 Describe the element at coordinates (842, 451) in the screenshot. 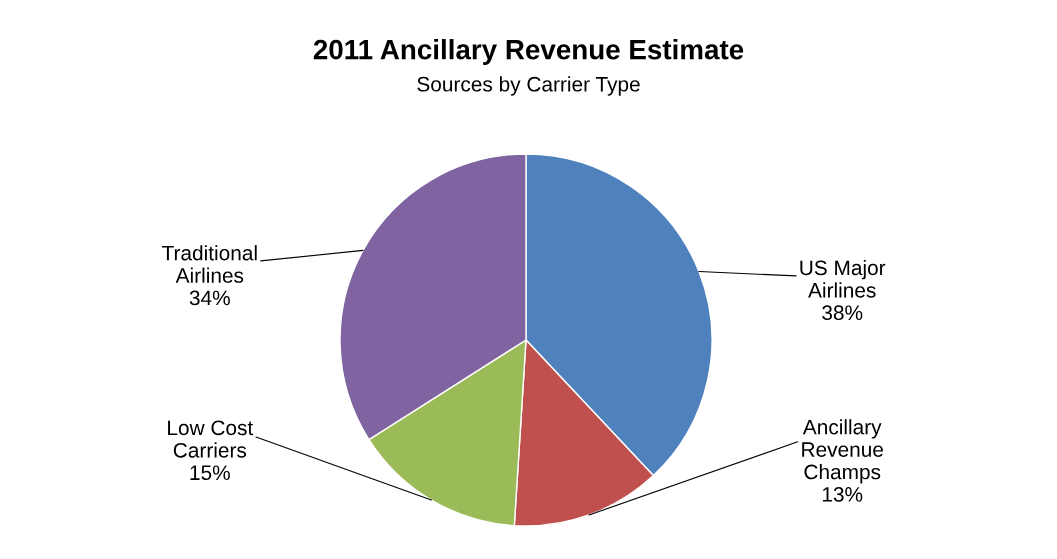

I see `slice-label: Ancillary Revenue Champs` at that location.